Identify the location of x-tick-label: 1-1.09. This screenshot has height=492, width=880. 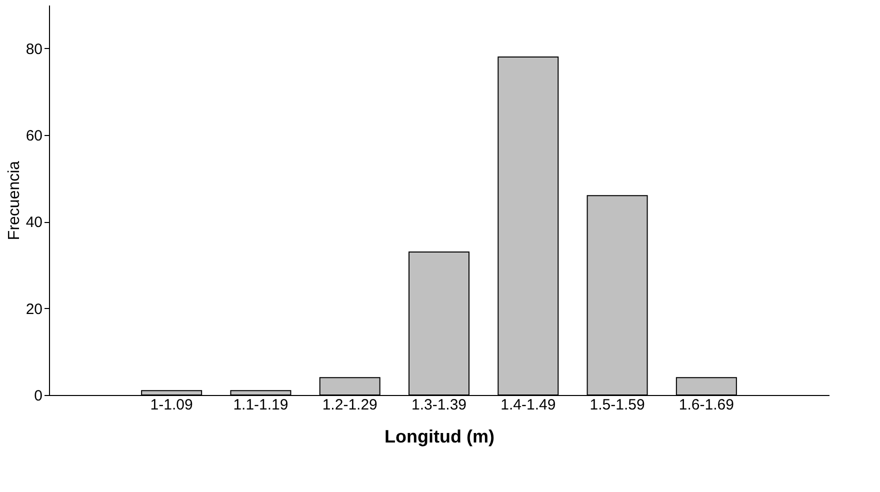
(171, 405).